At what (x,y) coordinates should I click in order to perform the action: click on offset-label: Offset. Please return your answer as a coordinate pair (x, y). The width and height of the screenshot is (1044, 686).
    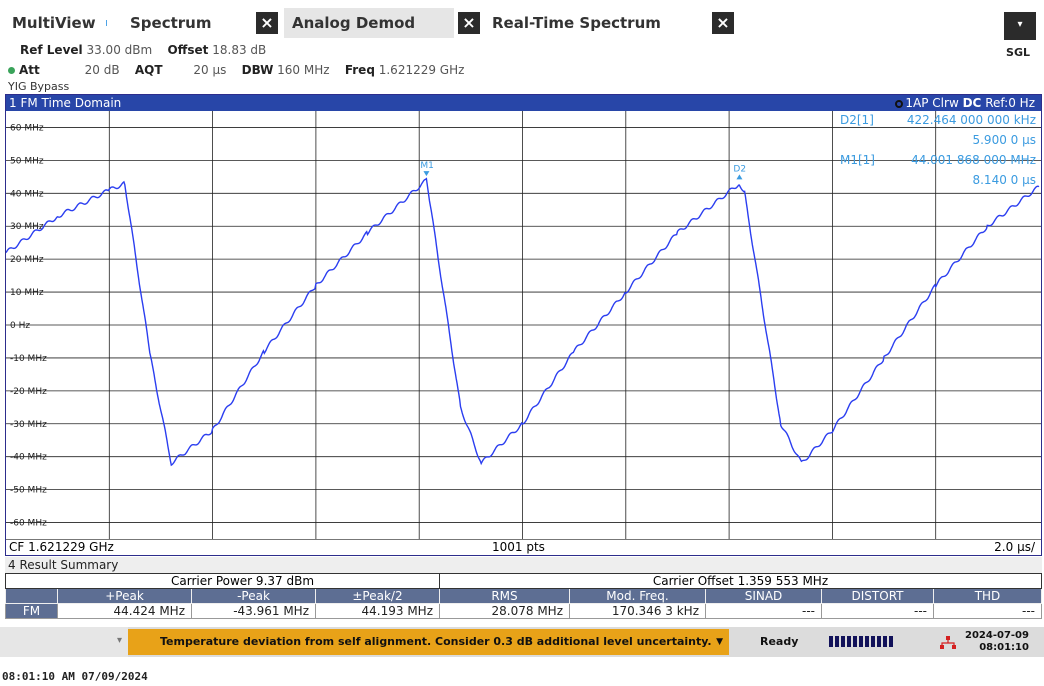
    Looking at the image, I should click on (188, 50).